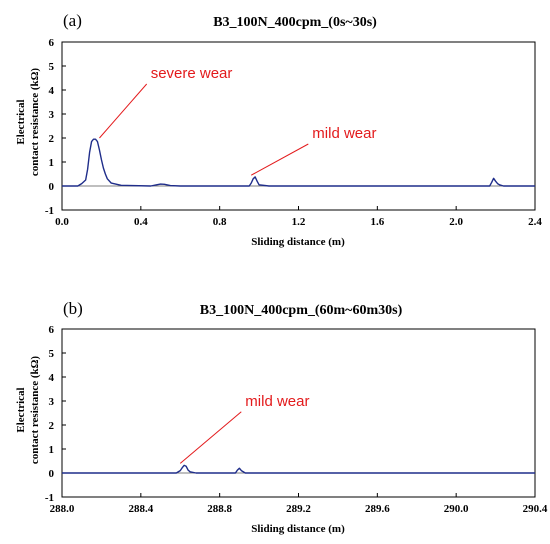  What do you see at coordinates (140, 509) in the screenshot?
I see `chart-b-xtick-label: 288.4` at bounding box center [140, 509].